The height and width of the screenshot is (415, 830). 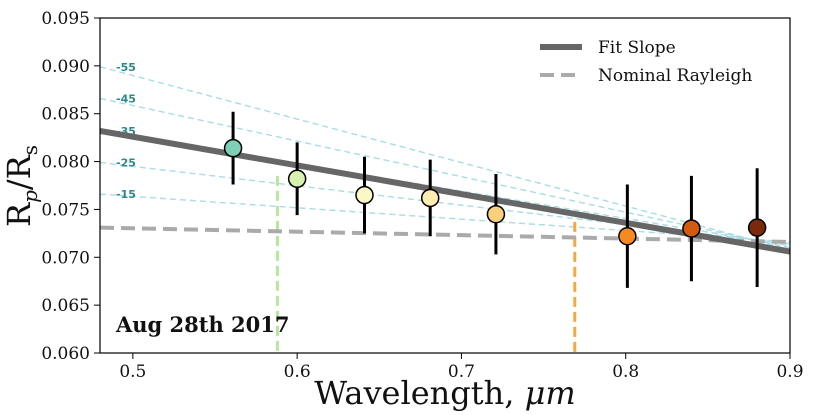 What do you see at coordinates (65, 67) in the screenshot?
I see `y-tick-label-7: 0.090` at bounding box center [65, 67].